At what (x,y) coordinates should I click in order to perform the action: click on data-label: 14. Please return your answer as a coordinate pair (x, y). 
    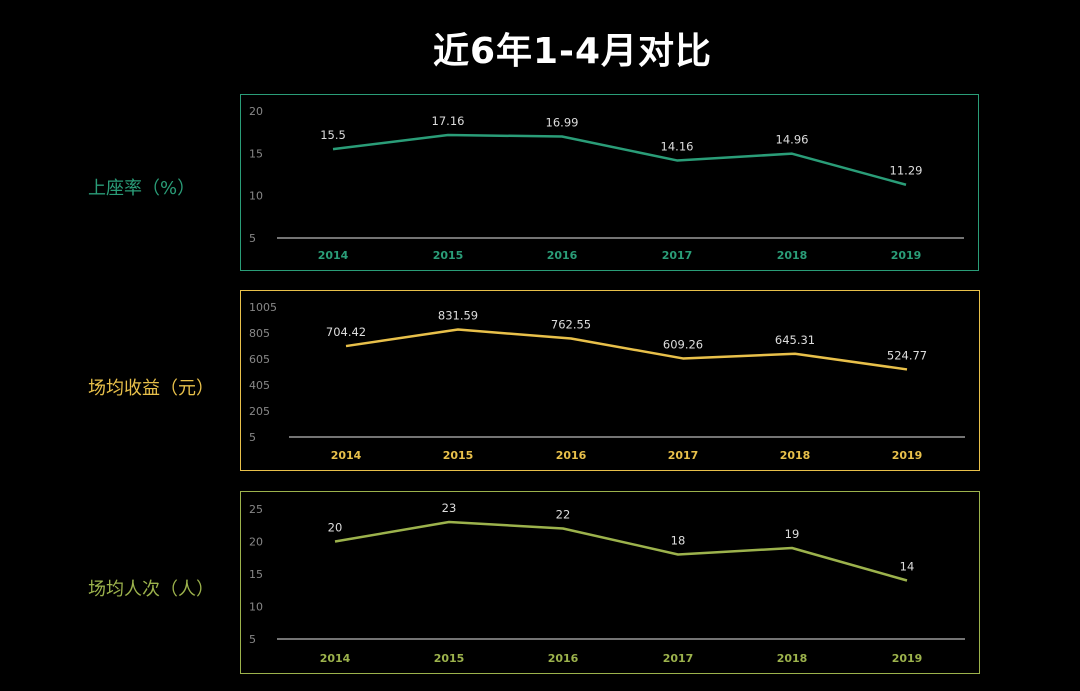
    Looking at the image, I should click on (907, 567).